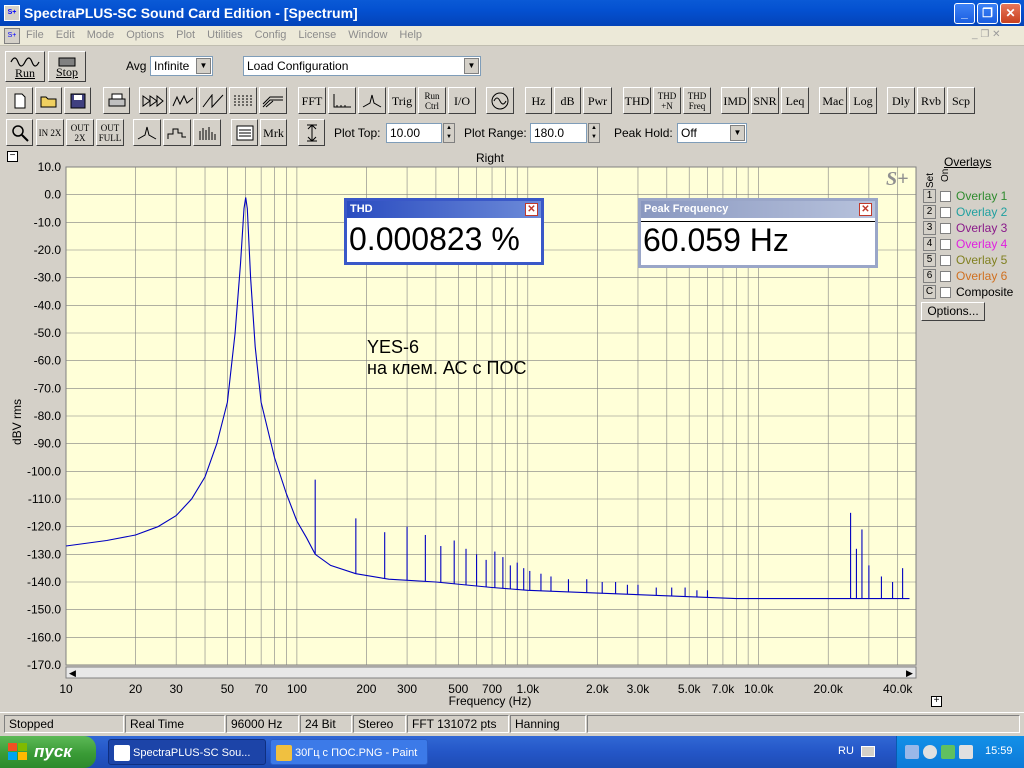 The height and width of the screenshot is (768, 1024). Describe the element at coordinates (929, 276) in the screenshot. I see `overlay-set-button: 6` at that location.